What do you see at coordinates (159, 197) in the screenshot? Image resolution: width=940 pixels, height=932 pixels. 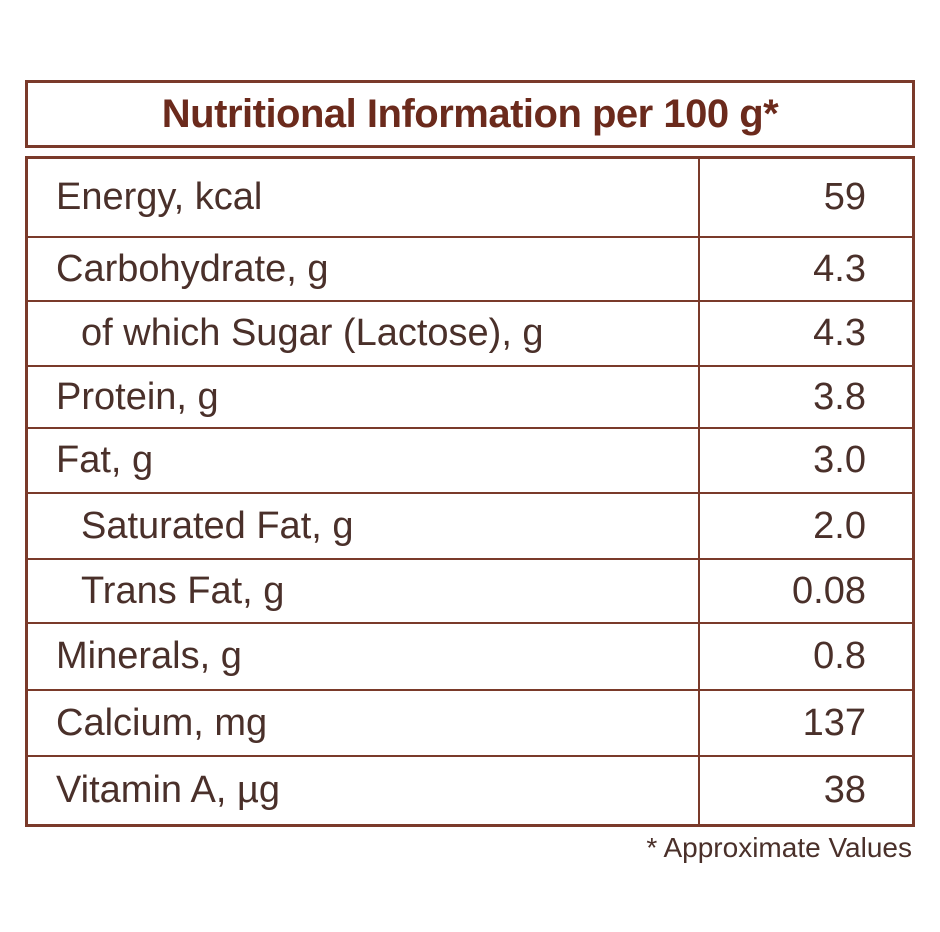 I see `row-label: Energy, kcal` at bounding box center [159, 197].